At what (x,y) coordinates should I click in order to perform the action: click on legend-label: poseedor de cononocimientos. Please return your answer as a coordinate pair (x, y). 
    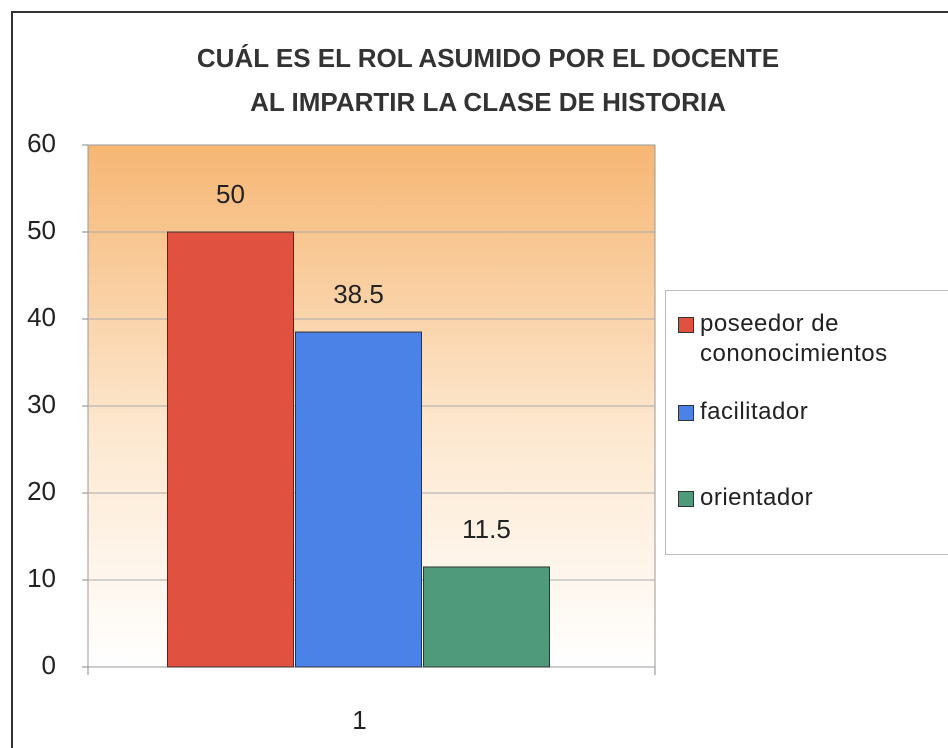
    Looking at the image, I should click on (794, 338).